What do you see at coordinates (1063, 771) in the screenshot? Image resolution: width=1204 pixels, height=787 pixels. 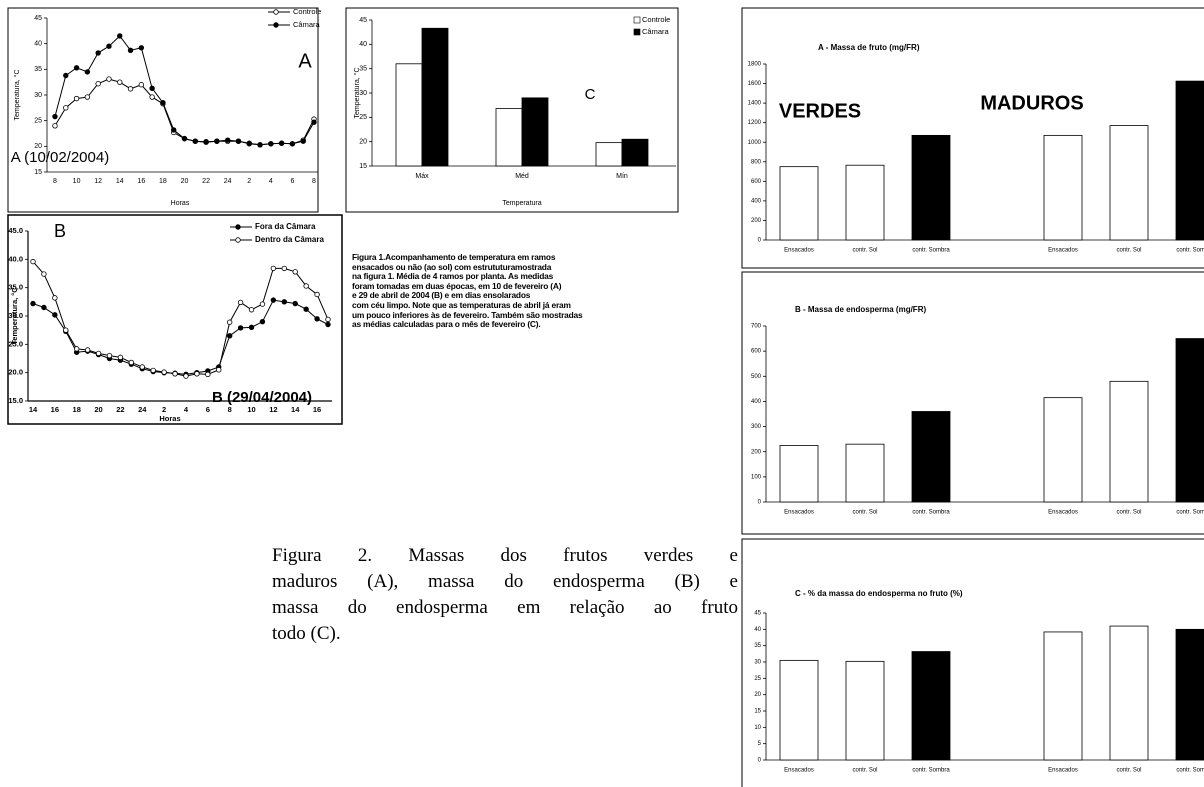 I see `x-tick-label: Ensacados` at bounding box center [1063, 771].